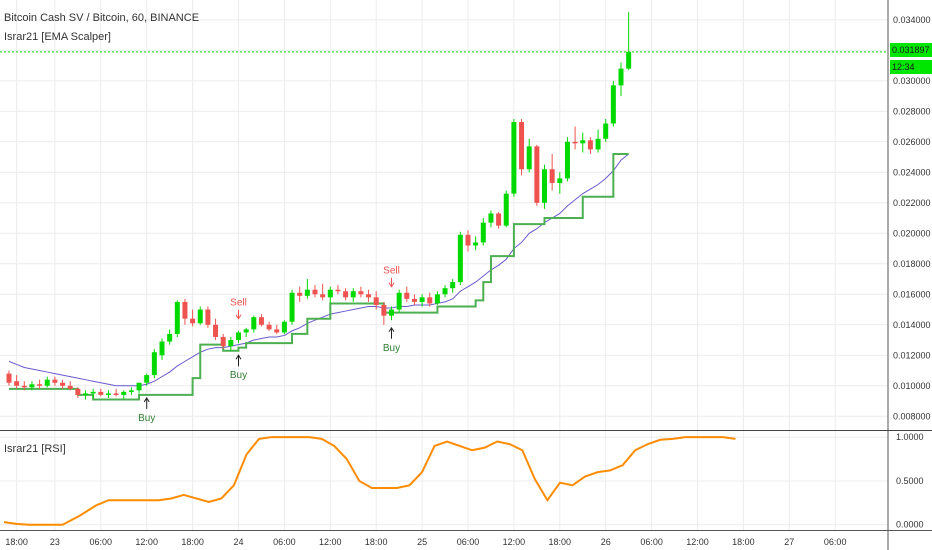 The width and height of the screenshot is (932, 550). Describe the element at coordinates (912, 142) in the screenshot. I see `price-tick-label: 0.026000` at that location.